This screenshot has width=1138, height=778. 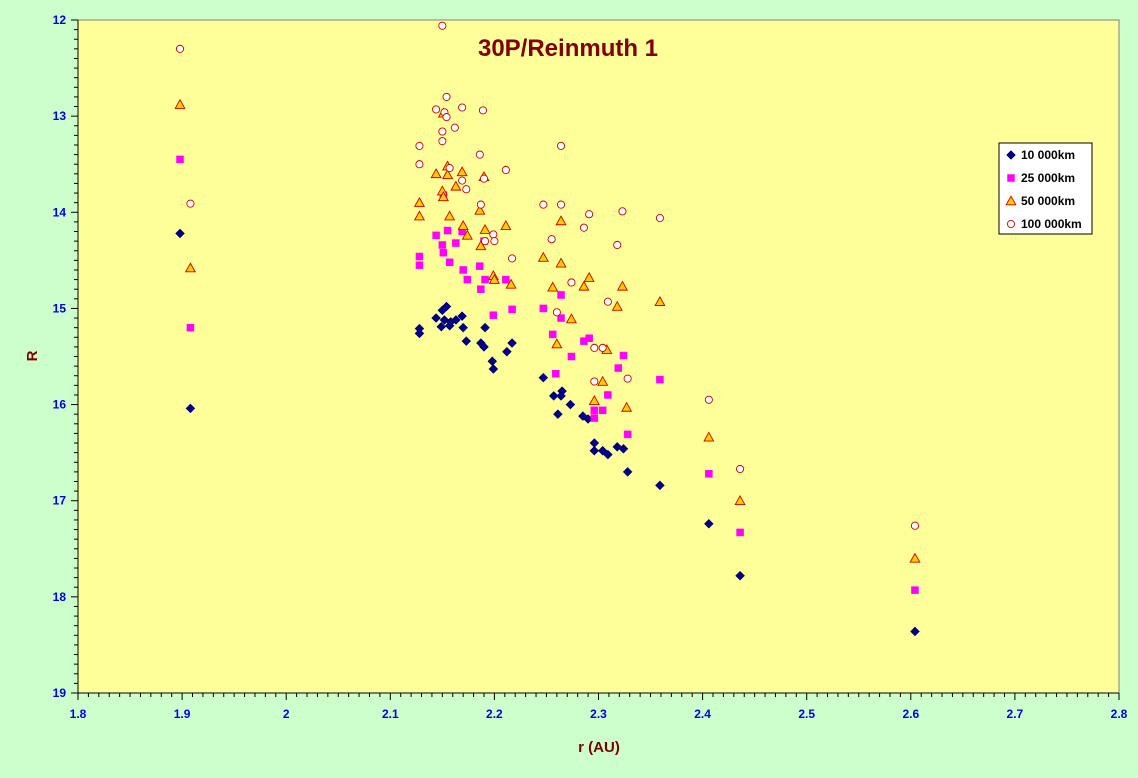 What do you see at coordinates (60, 597) in the screenshot?
I see `y-tick-label: 18` at bounding box center [60, 597].